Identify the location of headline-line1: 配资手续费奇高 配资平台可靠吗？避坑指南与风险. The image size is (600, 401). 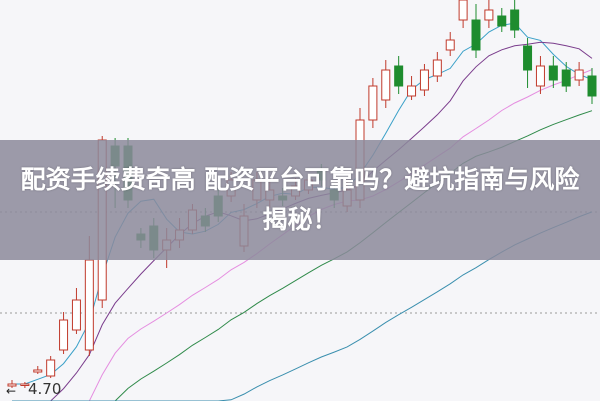
(300, 179).